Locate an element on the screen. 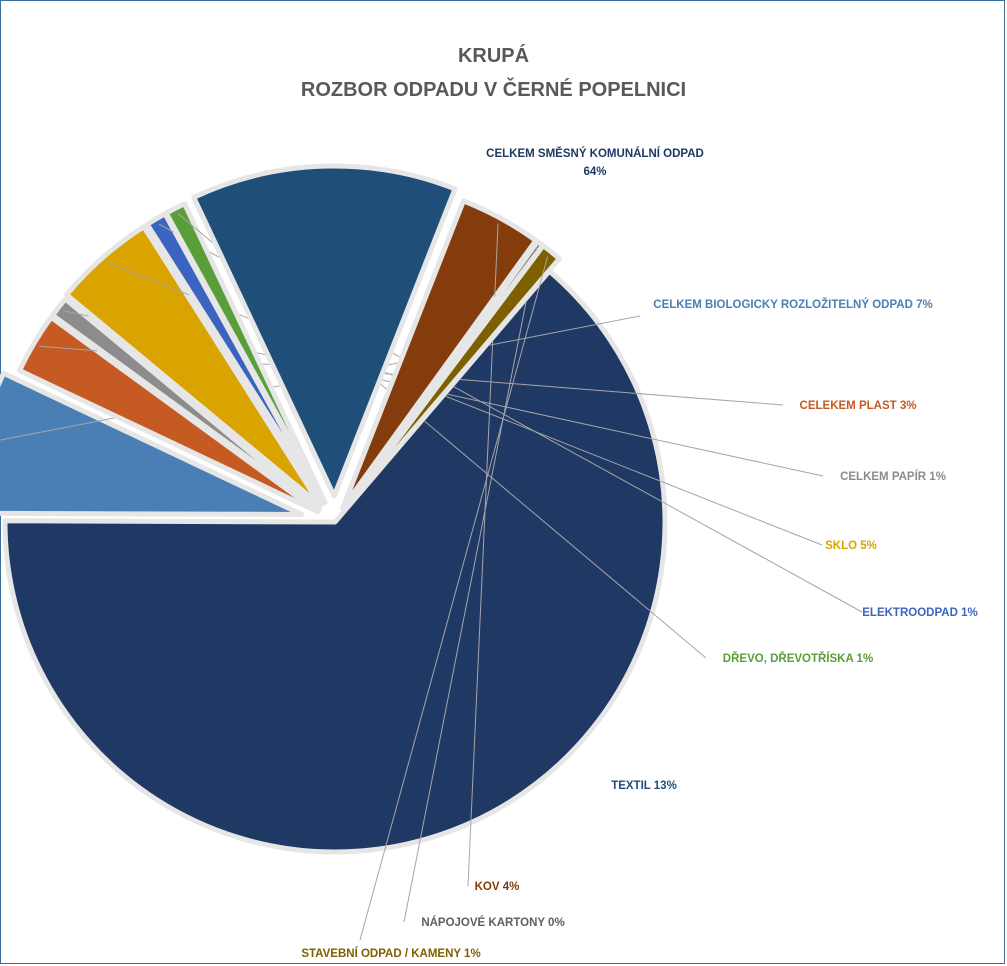 Image resolution: width=1007 pixels, height=966 pixels. slice-sklo is located at coordinates (193, 366).